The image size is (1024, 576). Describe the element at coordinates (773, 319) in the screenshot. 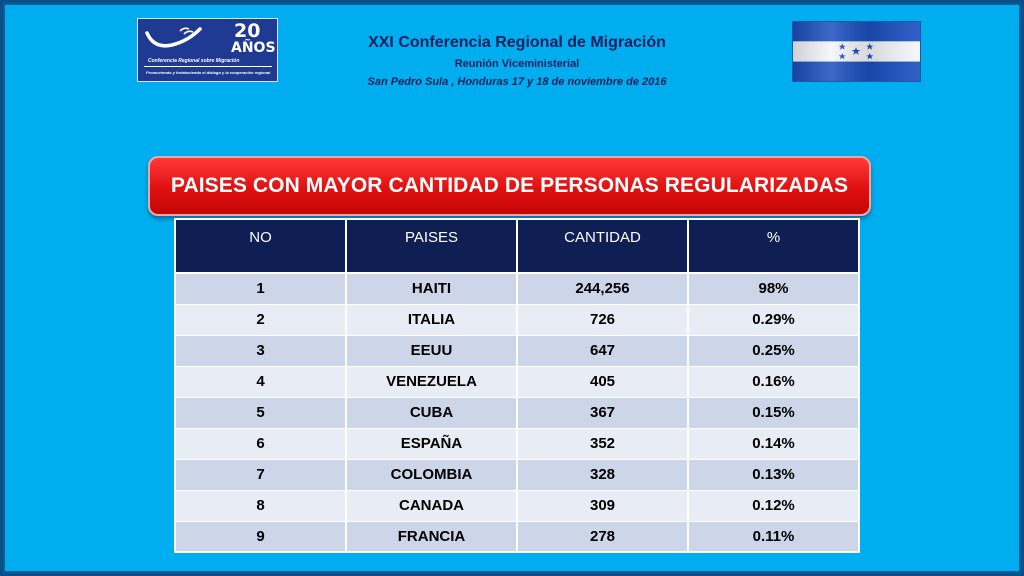

I see `cell-percent: 0.29%` at that location.